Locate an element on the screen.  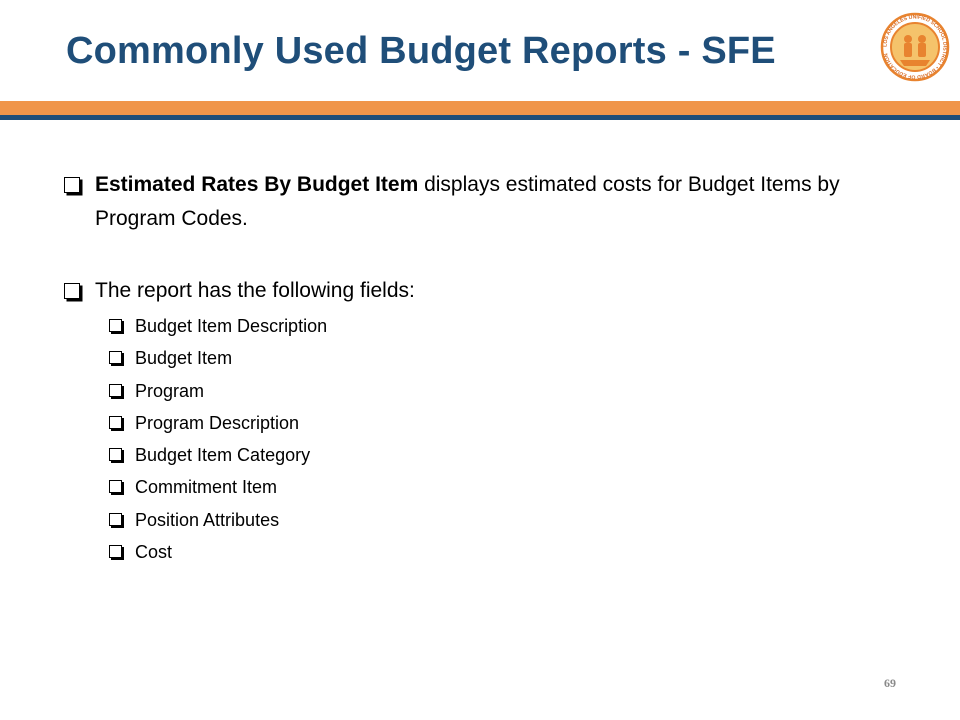
bullet-report-fields: The report has the following fields: is located at coordinates (492, 291).